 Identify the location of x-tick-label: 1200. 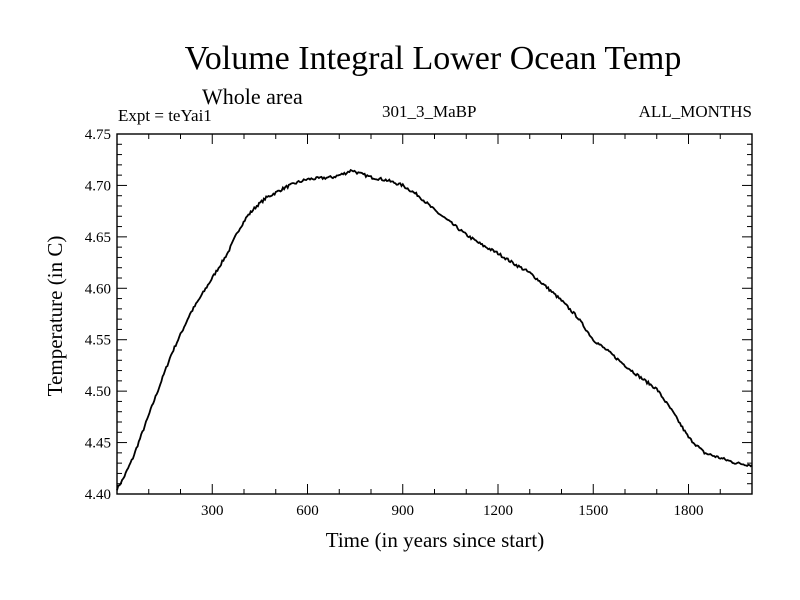
(498, 511).